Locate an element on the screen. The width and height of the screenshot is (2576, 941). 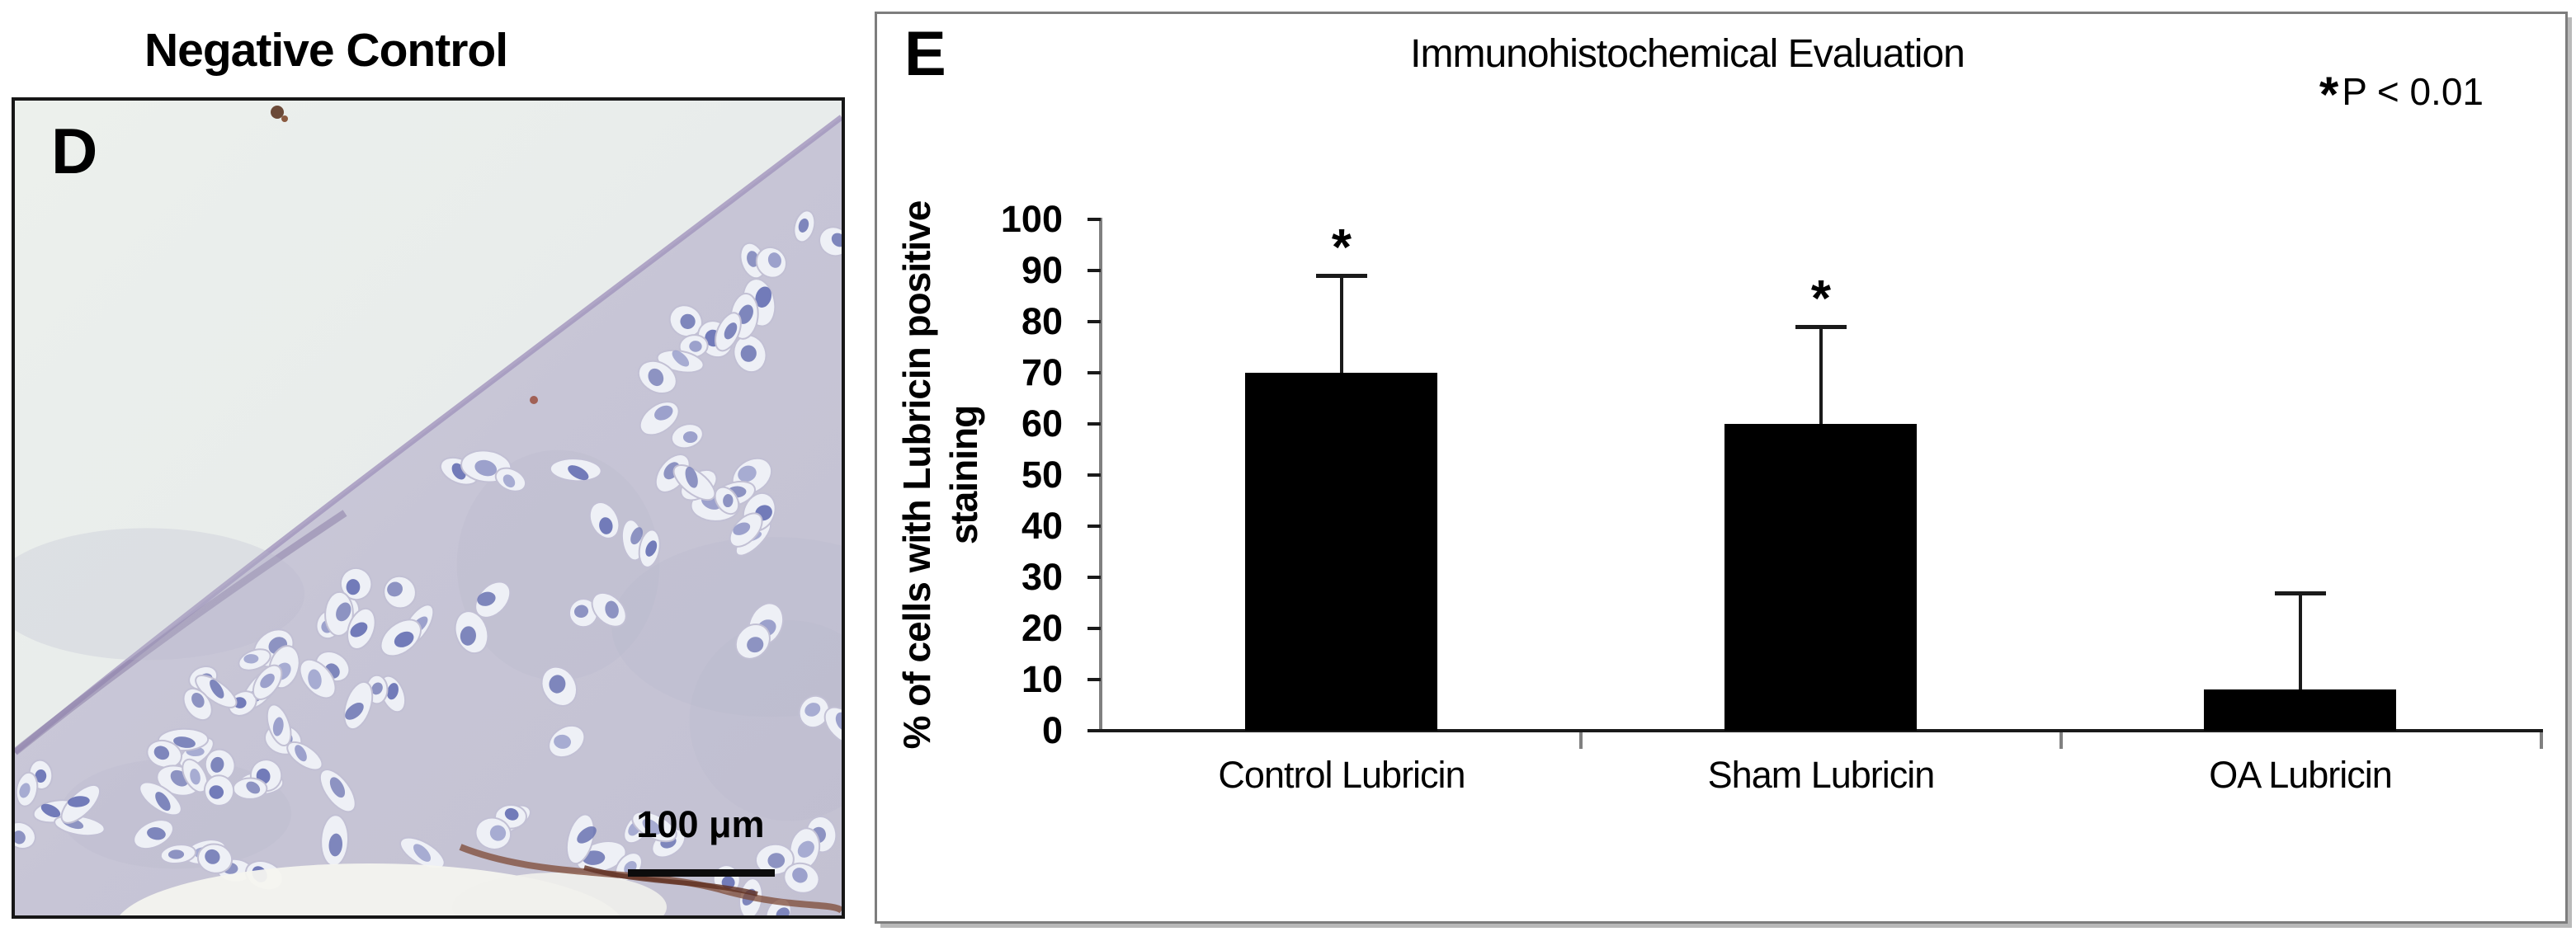
y-tick-label: 10 is located at coordinates (1042, 679).